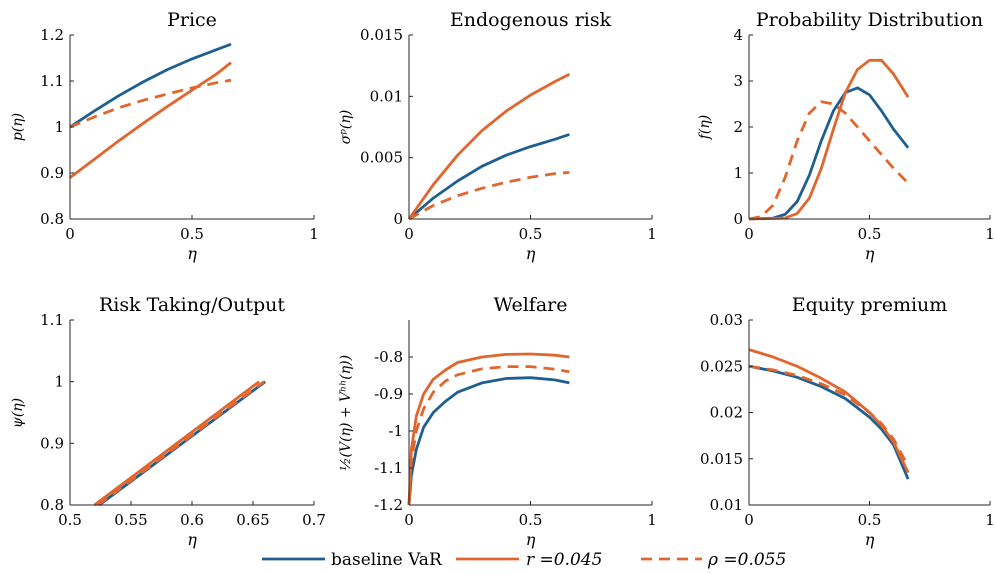  What do you see at coordinates (52, 35) in the screenshot?
I see `y-tick-label: 1.2` at bounding box center [52, 35].